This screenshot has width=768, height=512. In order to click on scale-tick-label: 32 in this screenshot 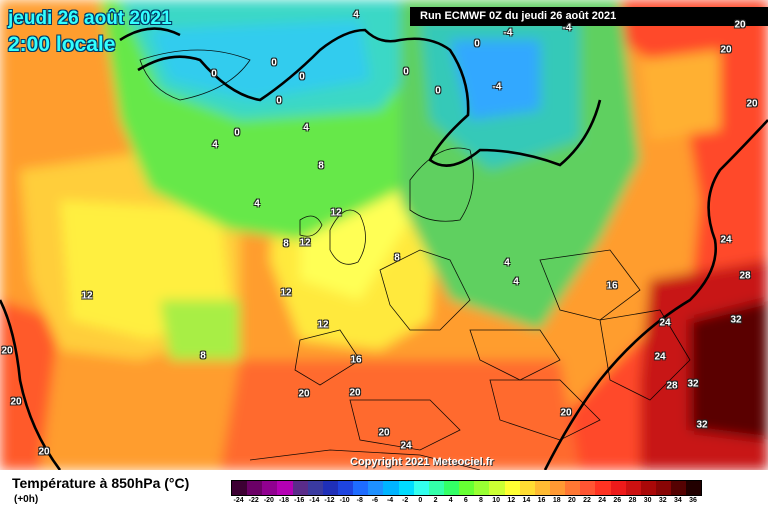, I will do `click(662, 500)`.